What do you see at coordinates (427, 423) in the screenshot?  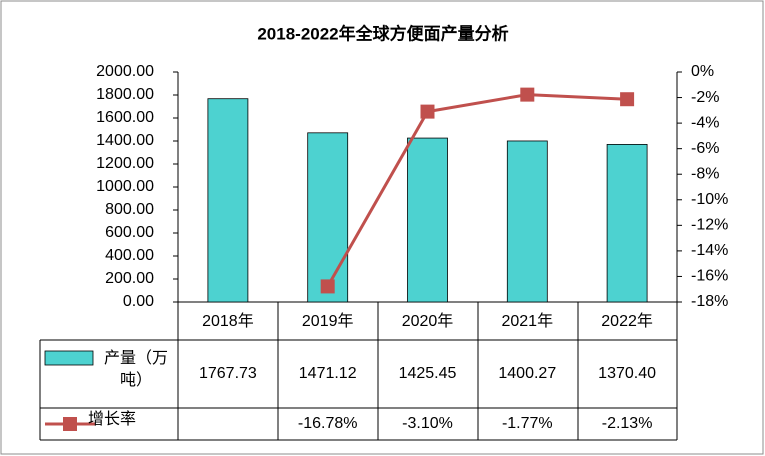 I see `table-value: -3.10%` at bounding box center [427, 423].